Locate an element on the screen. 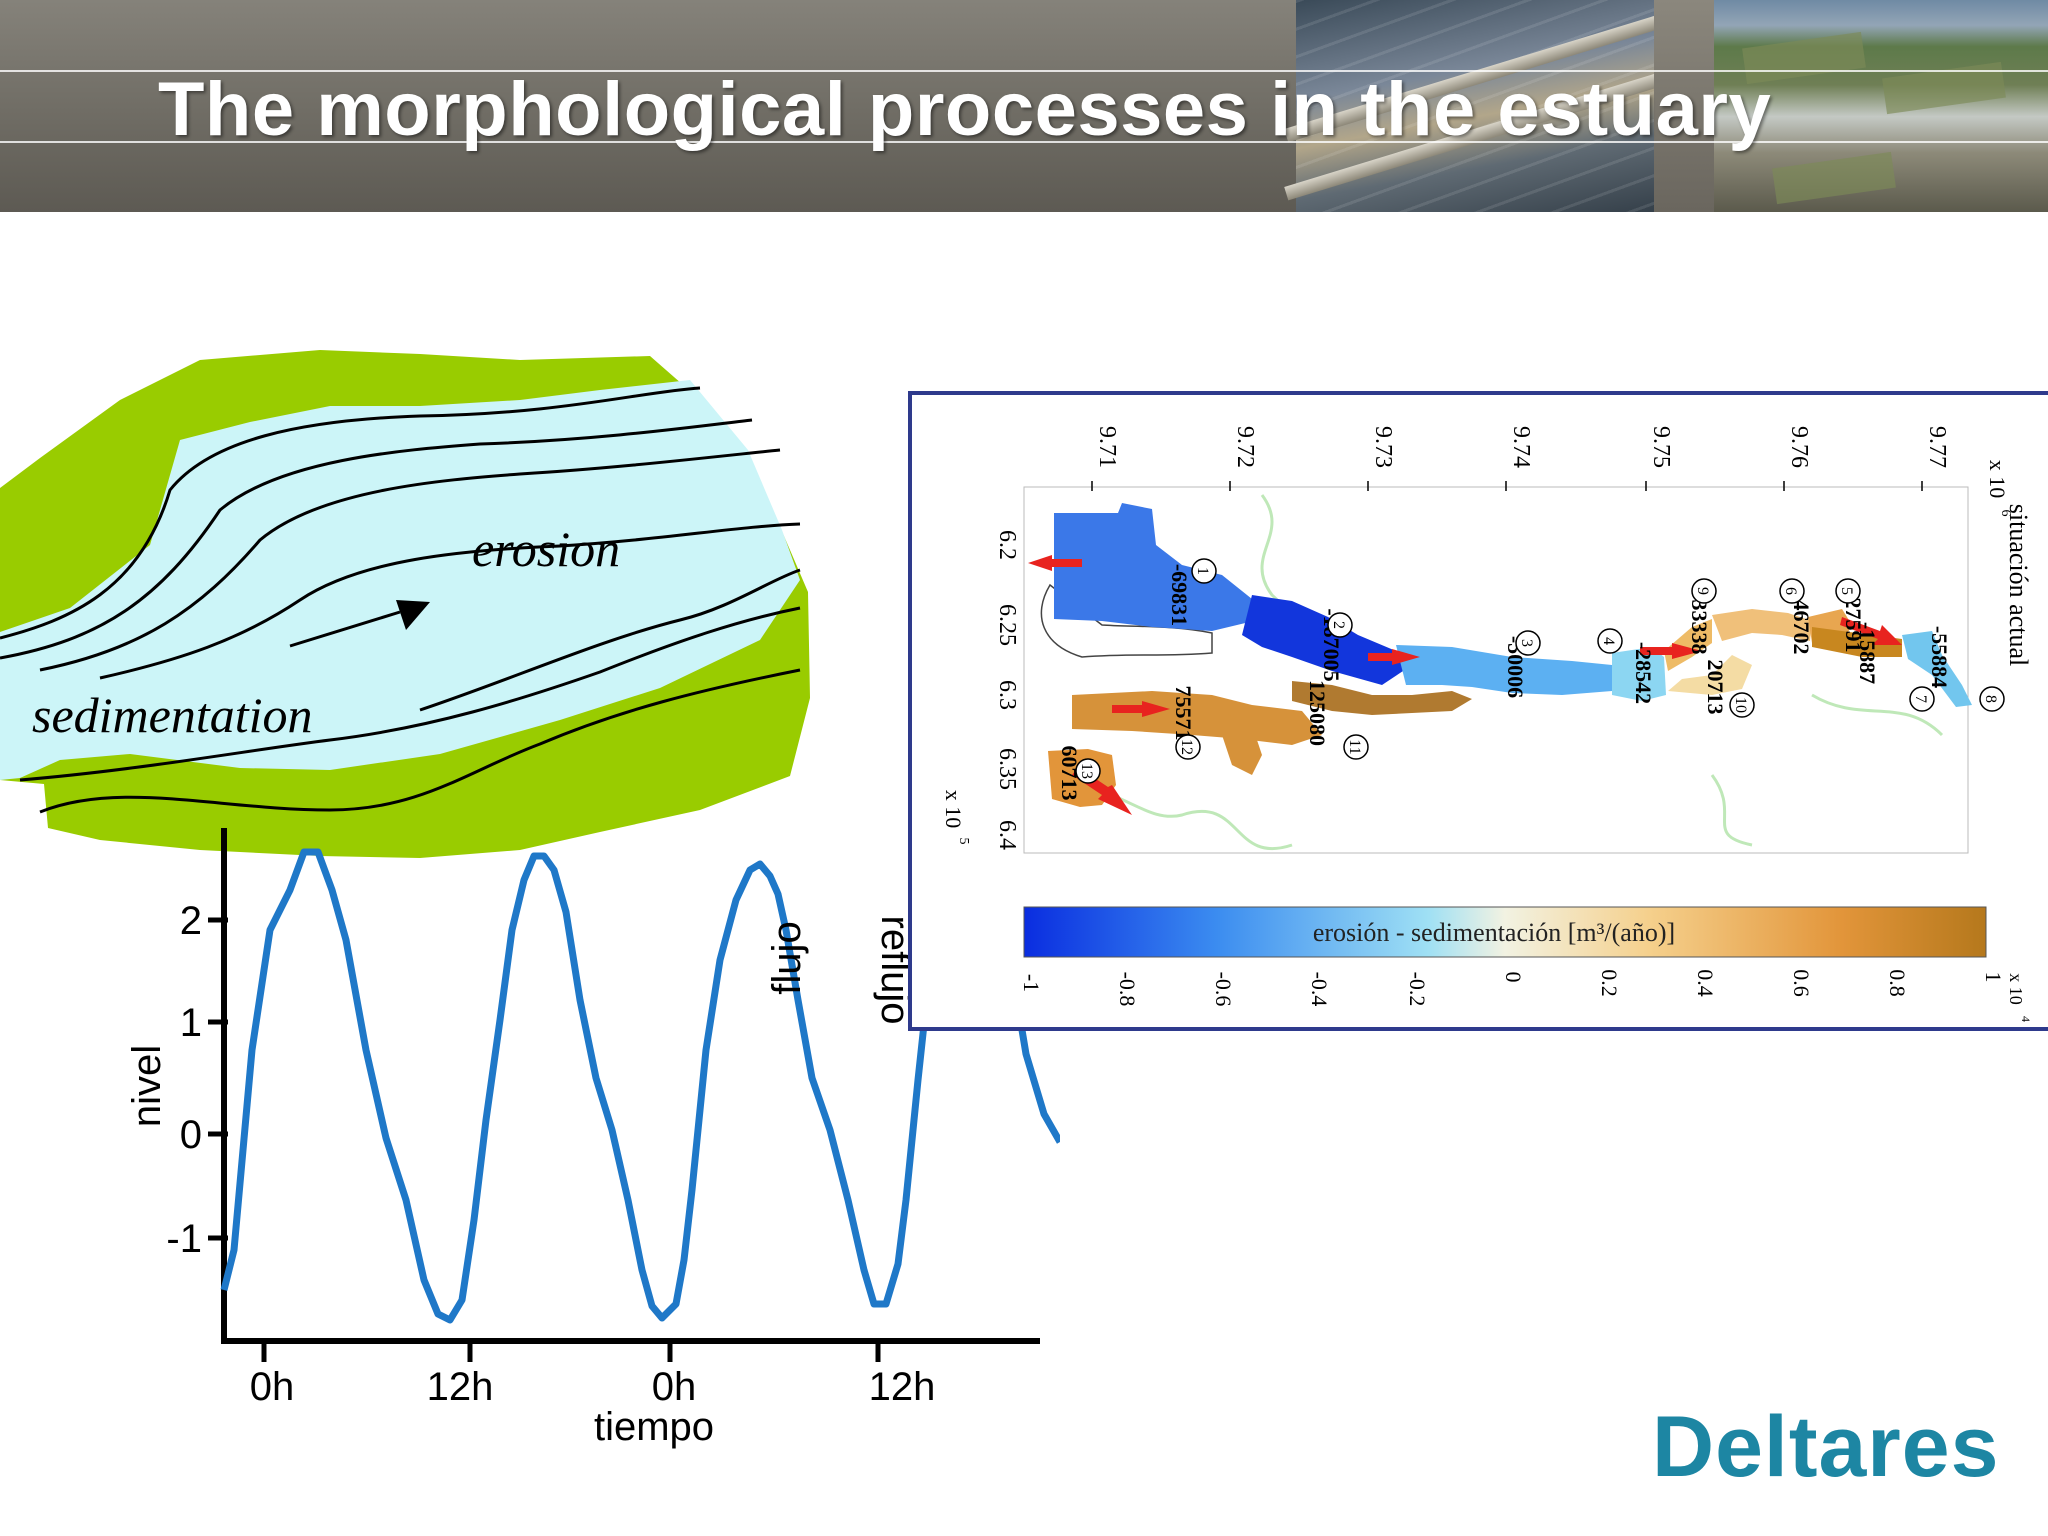  segment-id: 5 is located at coordinates (1846, 591).